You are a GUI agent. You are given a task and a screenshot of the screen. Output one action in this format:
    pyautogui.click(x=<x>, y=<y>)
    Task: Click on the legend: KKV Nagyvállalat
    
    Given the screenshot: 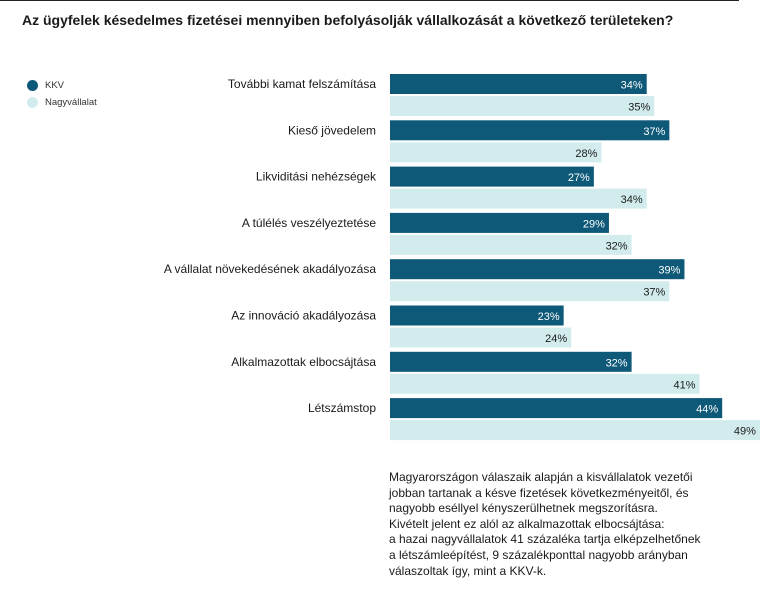 What is the action you would take?
    pyautogui.click(x=62, y=94)
    